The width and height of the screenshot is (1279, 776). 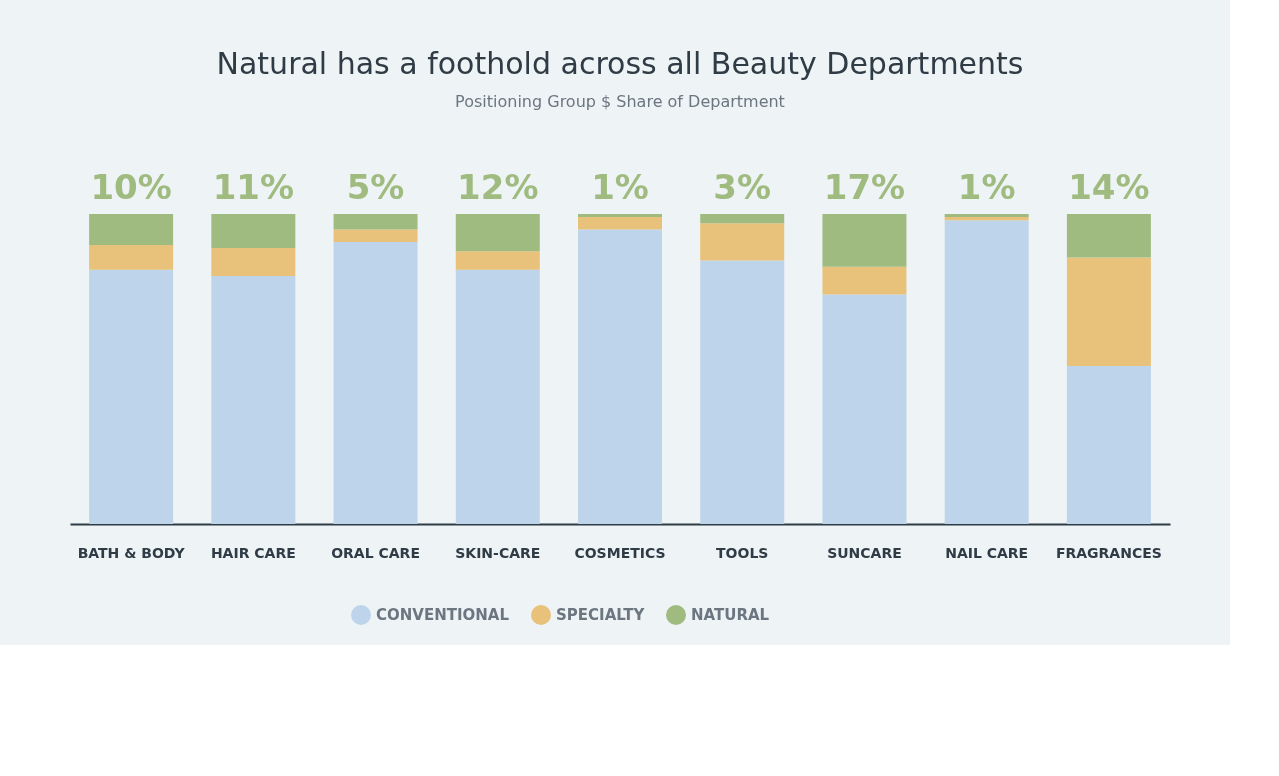 I want to click on data-label: 12%, so click(x=498, y=187).